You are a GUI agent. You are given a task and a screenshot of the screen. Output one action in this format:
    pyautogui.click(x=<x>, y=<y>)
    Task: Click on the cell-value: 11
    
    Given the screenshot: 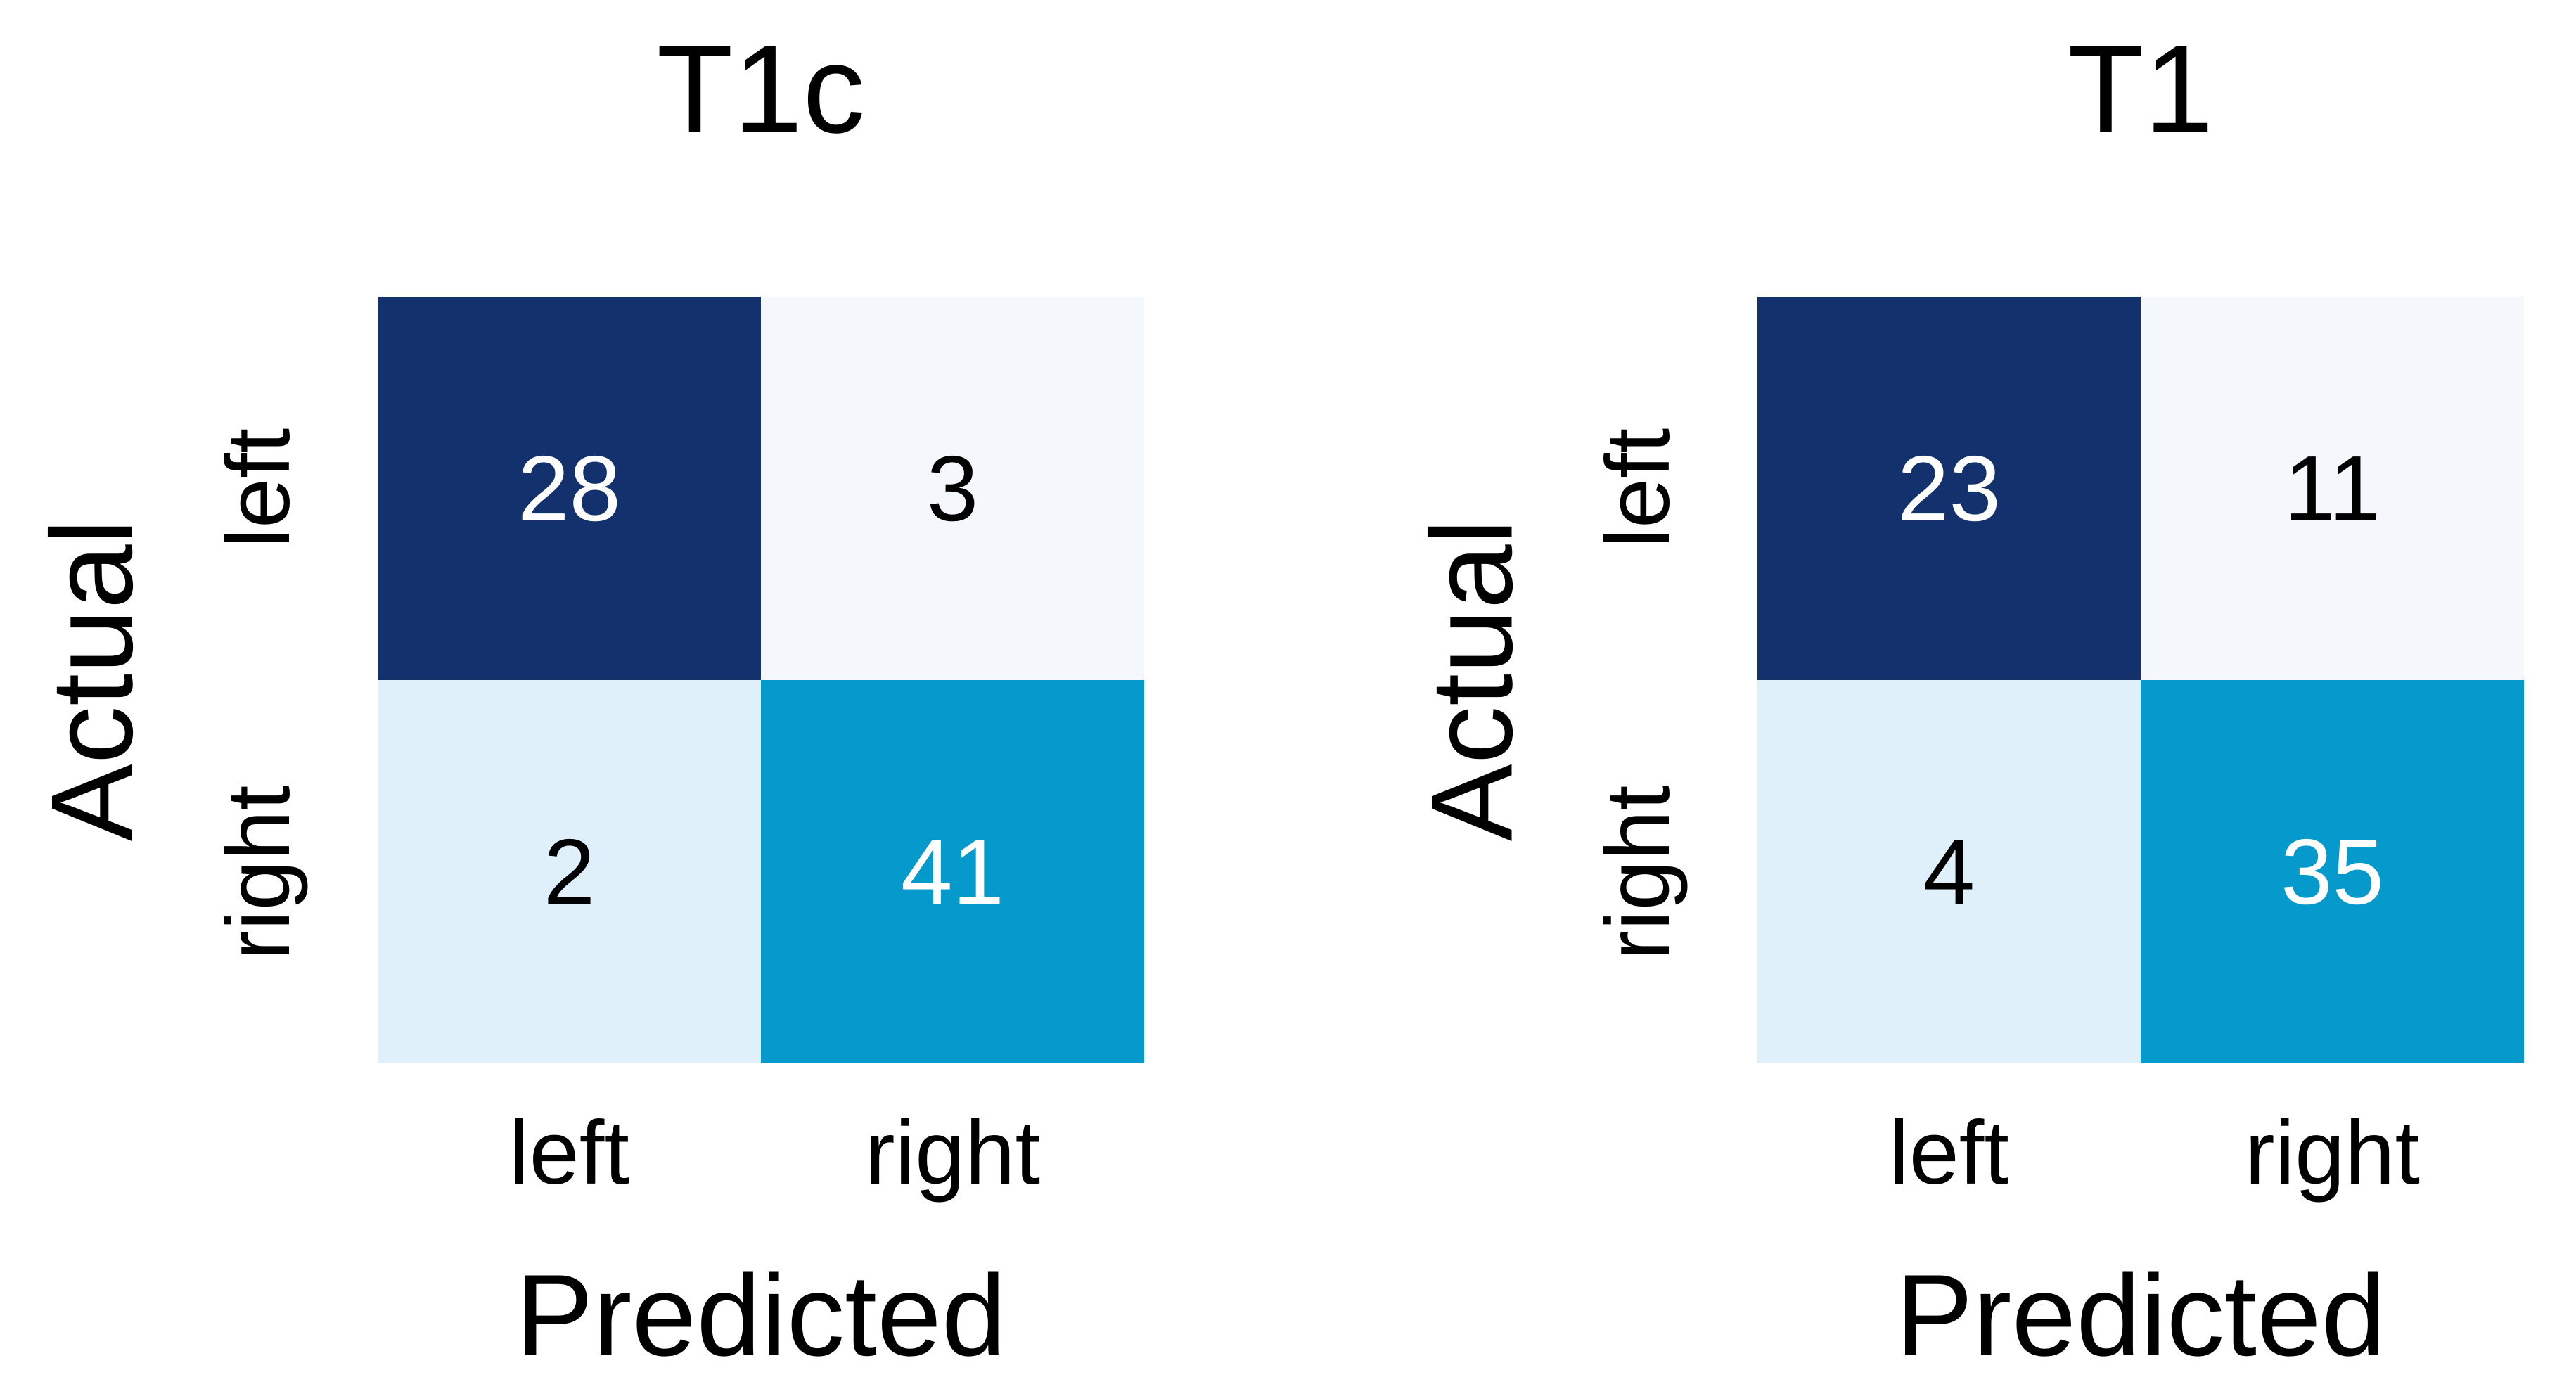 What is the action you would take?
    pyautogui.click(x=2332, y=488)
    